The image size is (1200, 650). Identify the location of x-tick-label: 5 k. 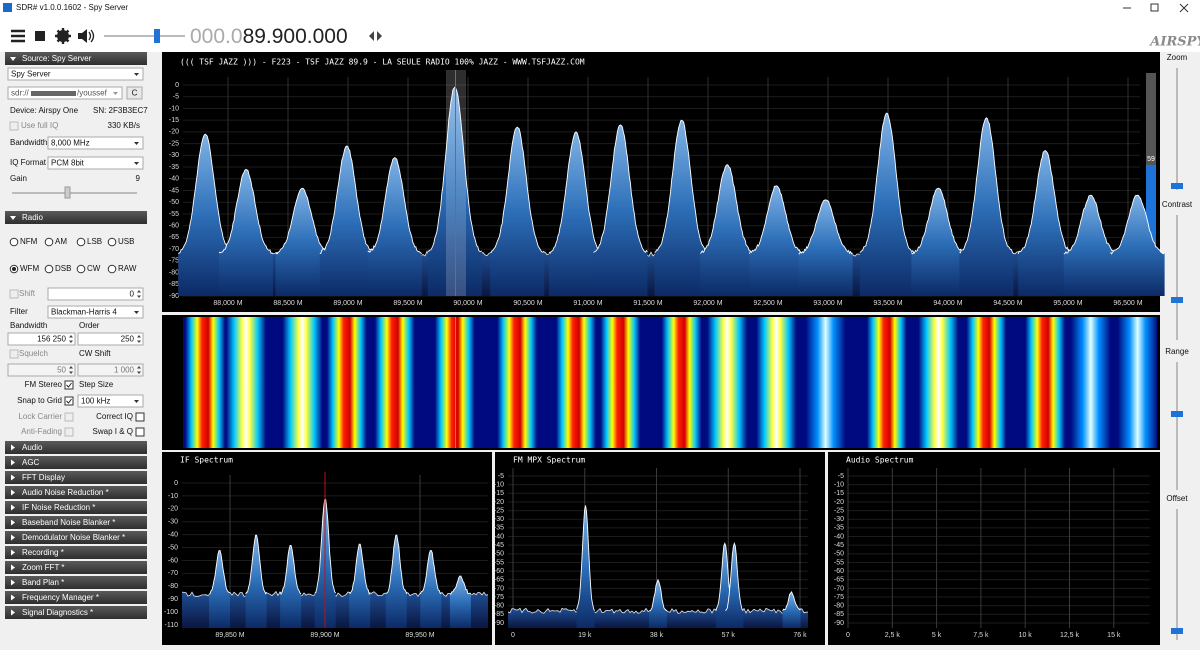
(937, 635).